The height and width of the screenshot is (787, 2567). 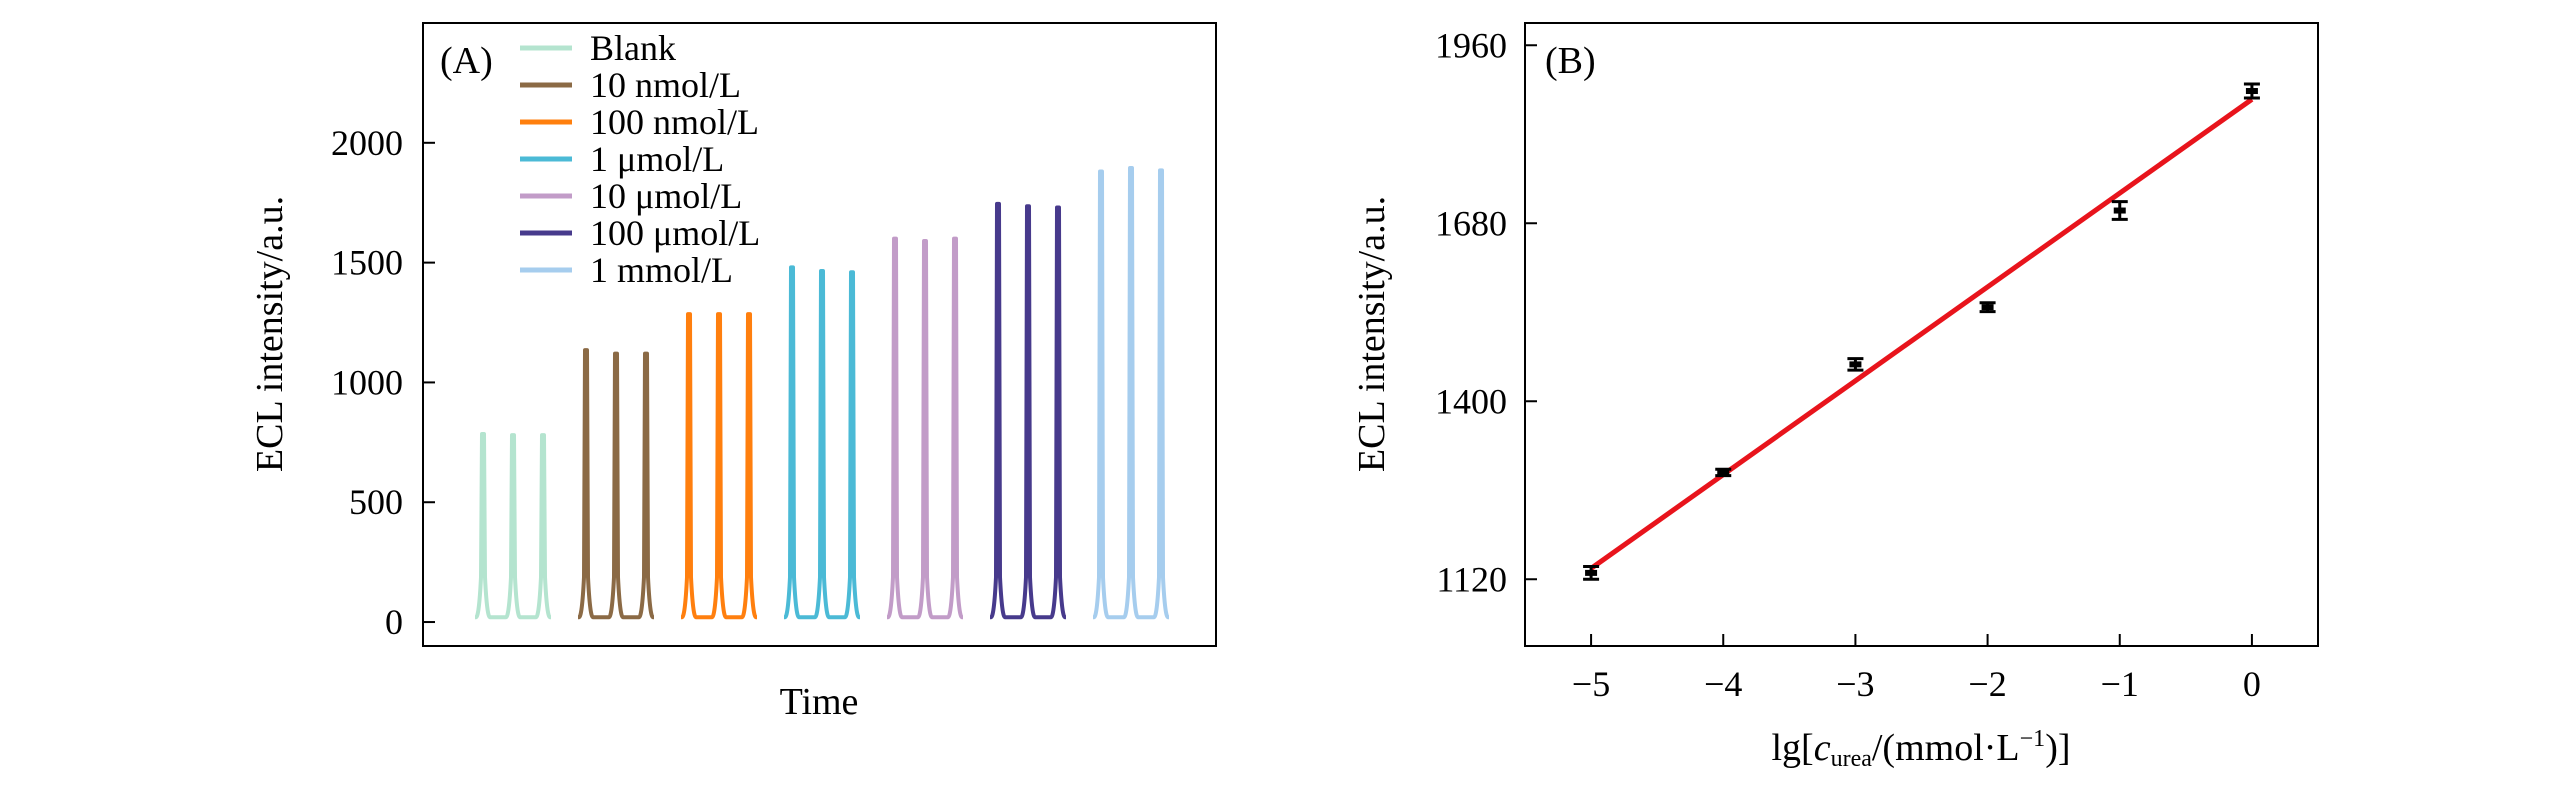 What do you see at coordinates (1916, 669) in the screenshot?
I see `panel-b-x-ticks: −5 −4 −3 −2 −1 0` at bounding box center [1916, 669].